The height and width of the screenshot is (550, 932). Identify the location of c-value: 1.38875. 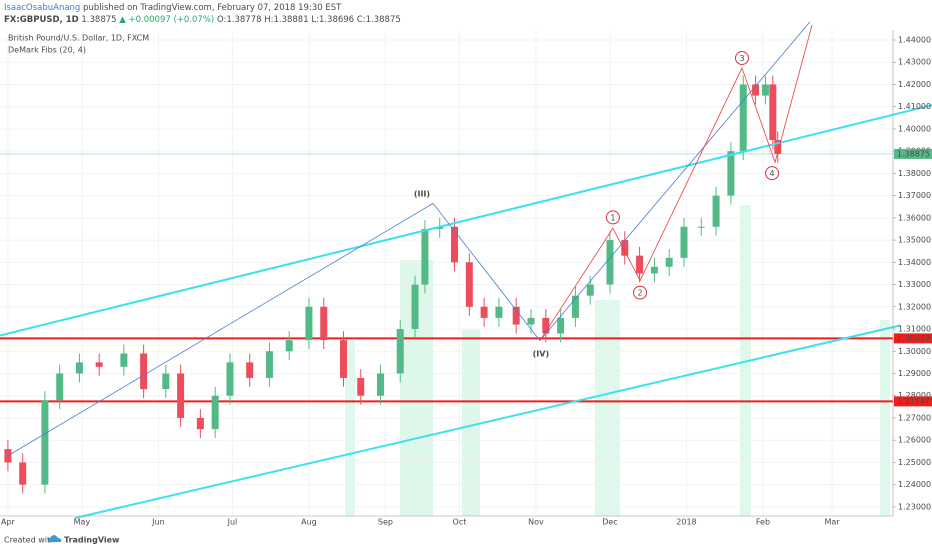
(383, 20).